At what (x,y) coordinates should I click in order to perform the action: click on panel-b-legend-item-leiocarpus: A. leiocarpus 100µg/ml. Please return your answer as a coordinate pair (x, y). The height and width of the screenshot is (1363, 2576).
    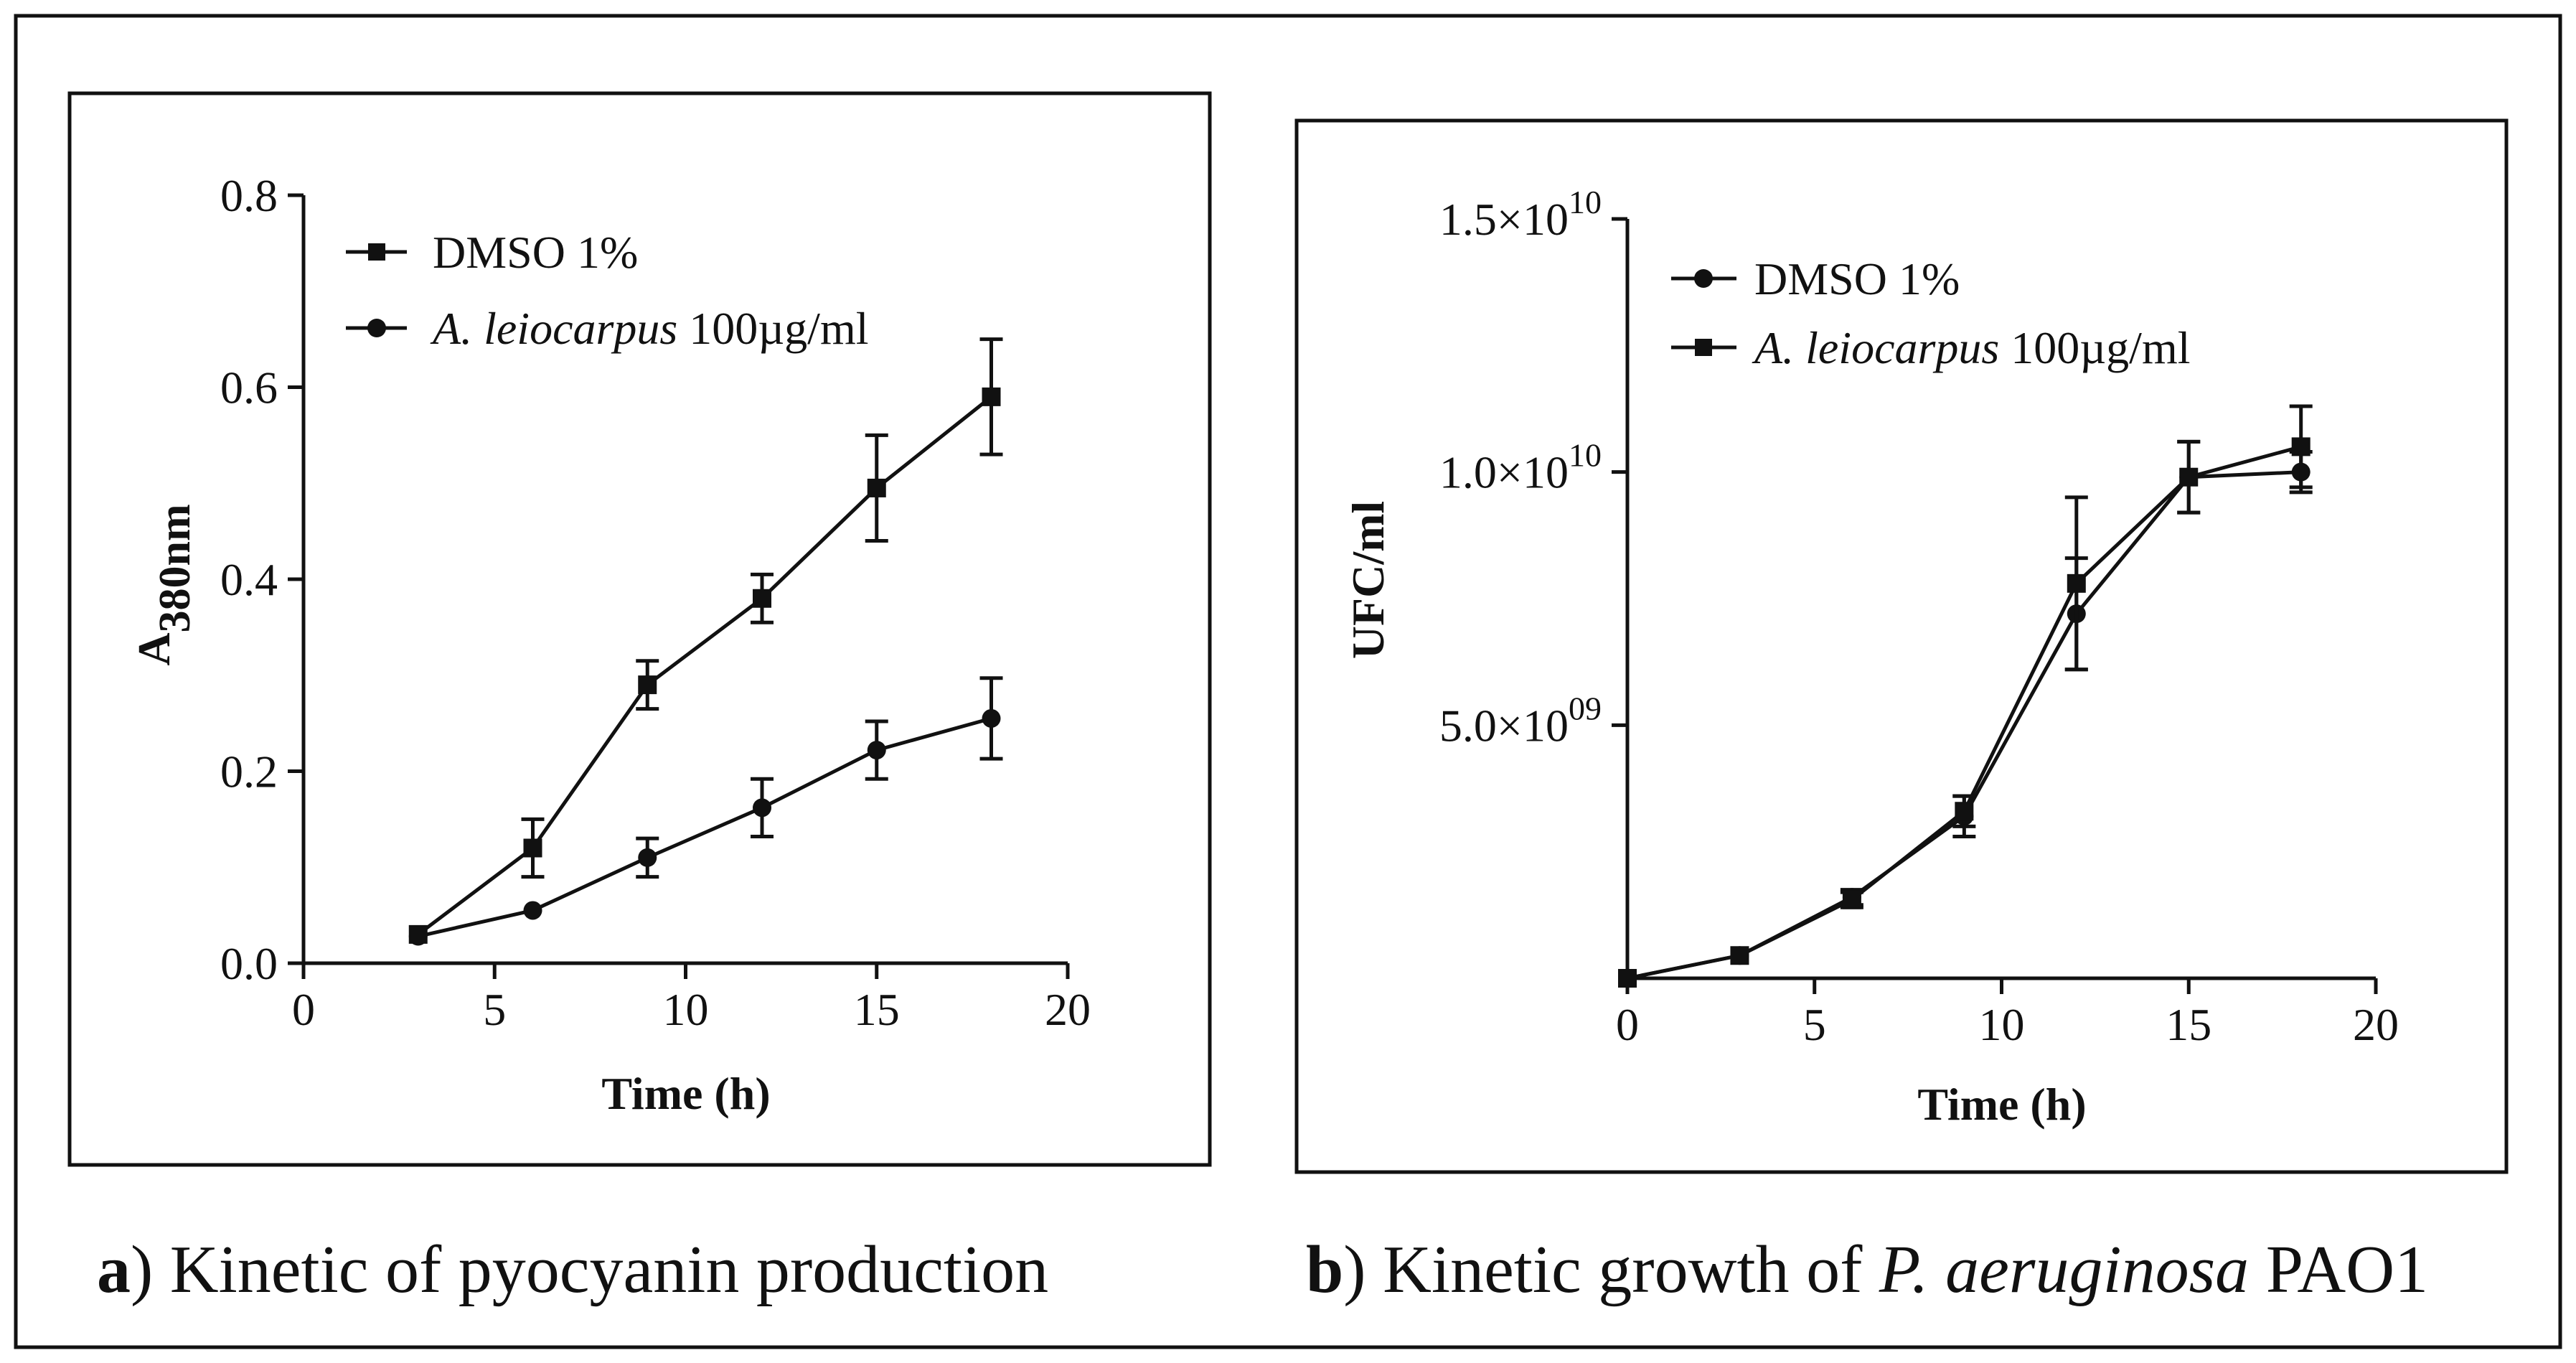
    Looking at the image, I should click on (1931, 347).